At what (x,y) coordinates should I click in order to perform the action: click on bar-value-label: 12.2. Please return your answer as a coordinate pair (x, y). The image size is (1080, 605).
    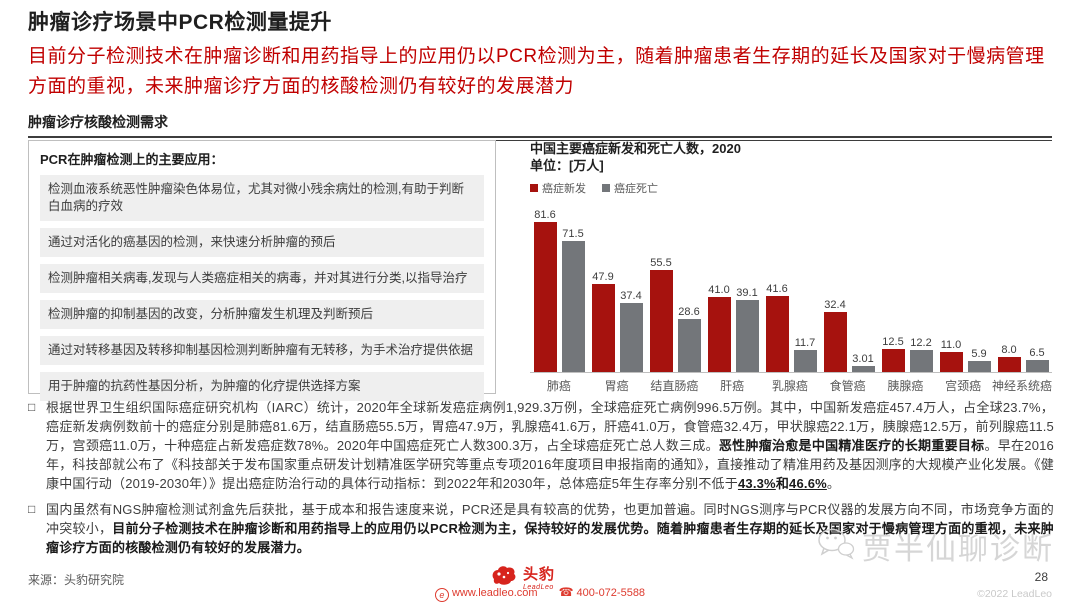
    Looking at the image, I should click on (921, 343).